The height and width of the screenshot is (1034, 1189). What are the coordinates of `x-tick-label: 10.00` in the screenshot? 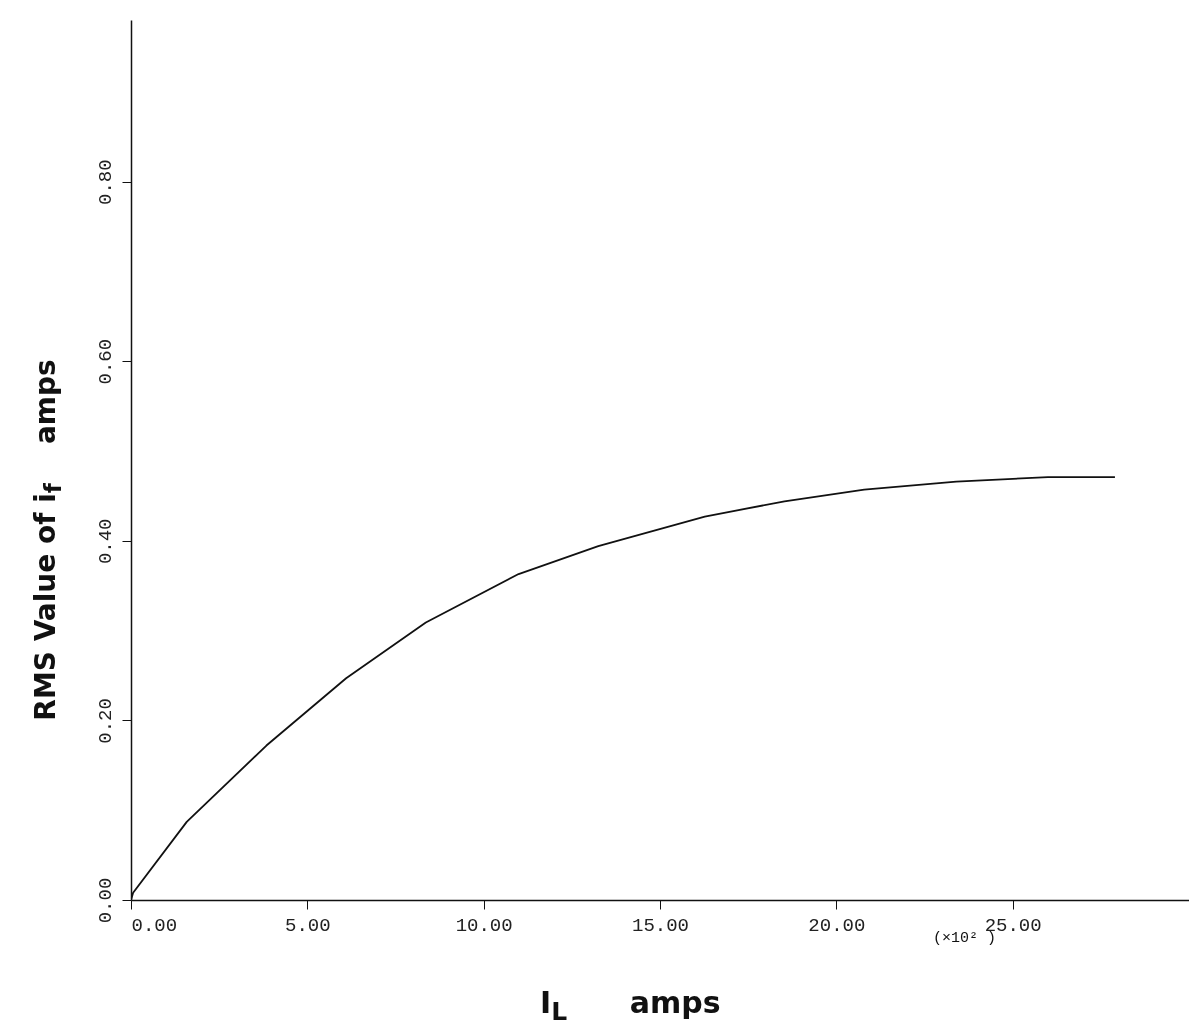 It's located at (484, 925).